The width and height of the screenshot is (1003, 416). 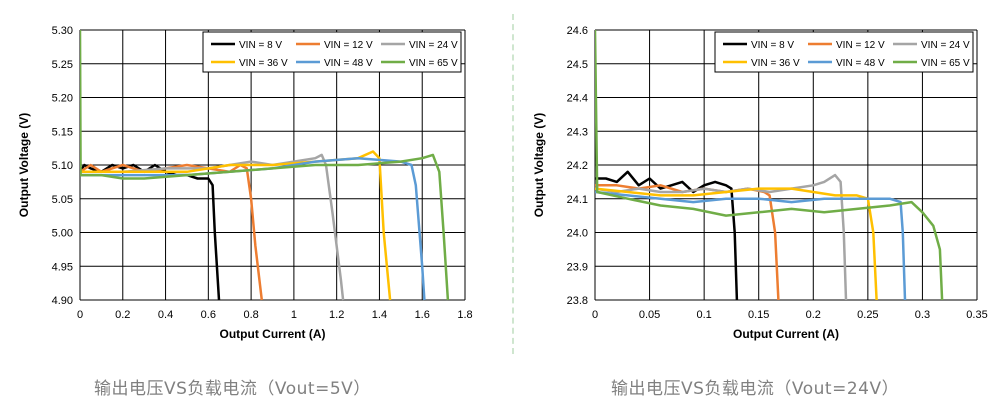 What do you see at coordinates (577, 267) in the screenshot?
I see `y-tick-label: 23.9` at bounding box center [577, 267].